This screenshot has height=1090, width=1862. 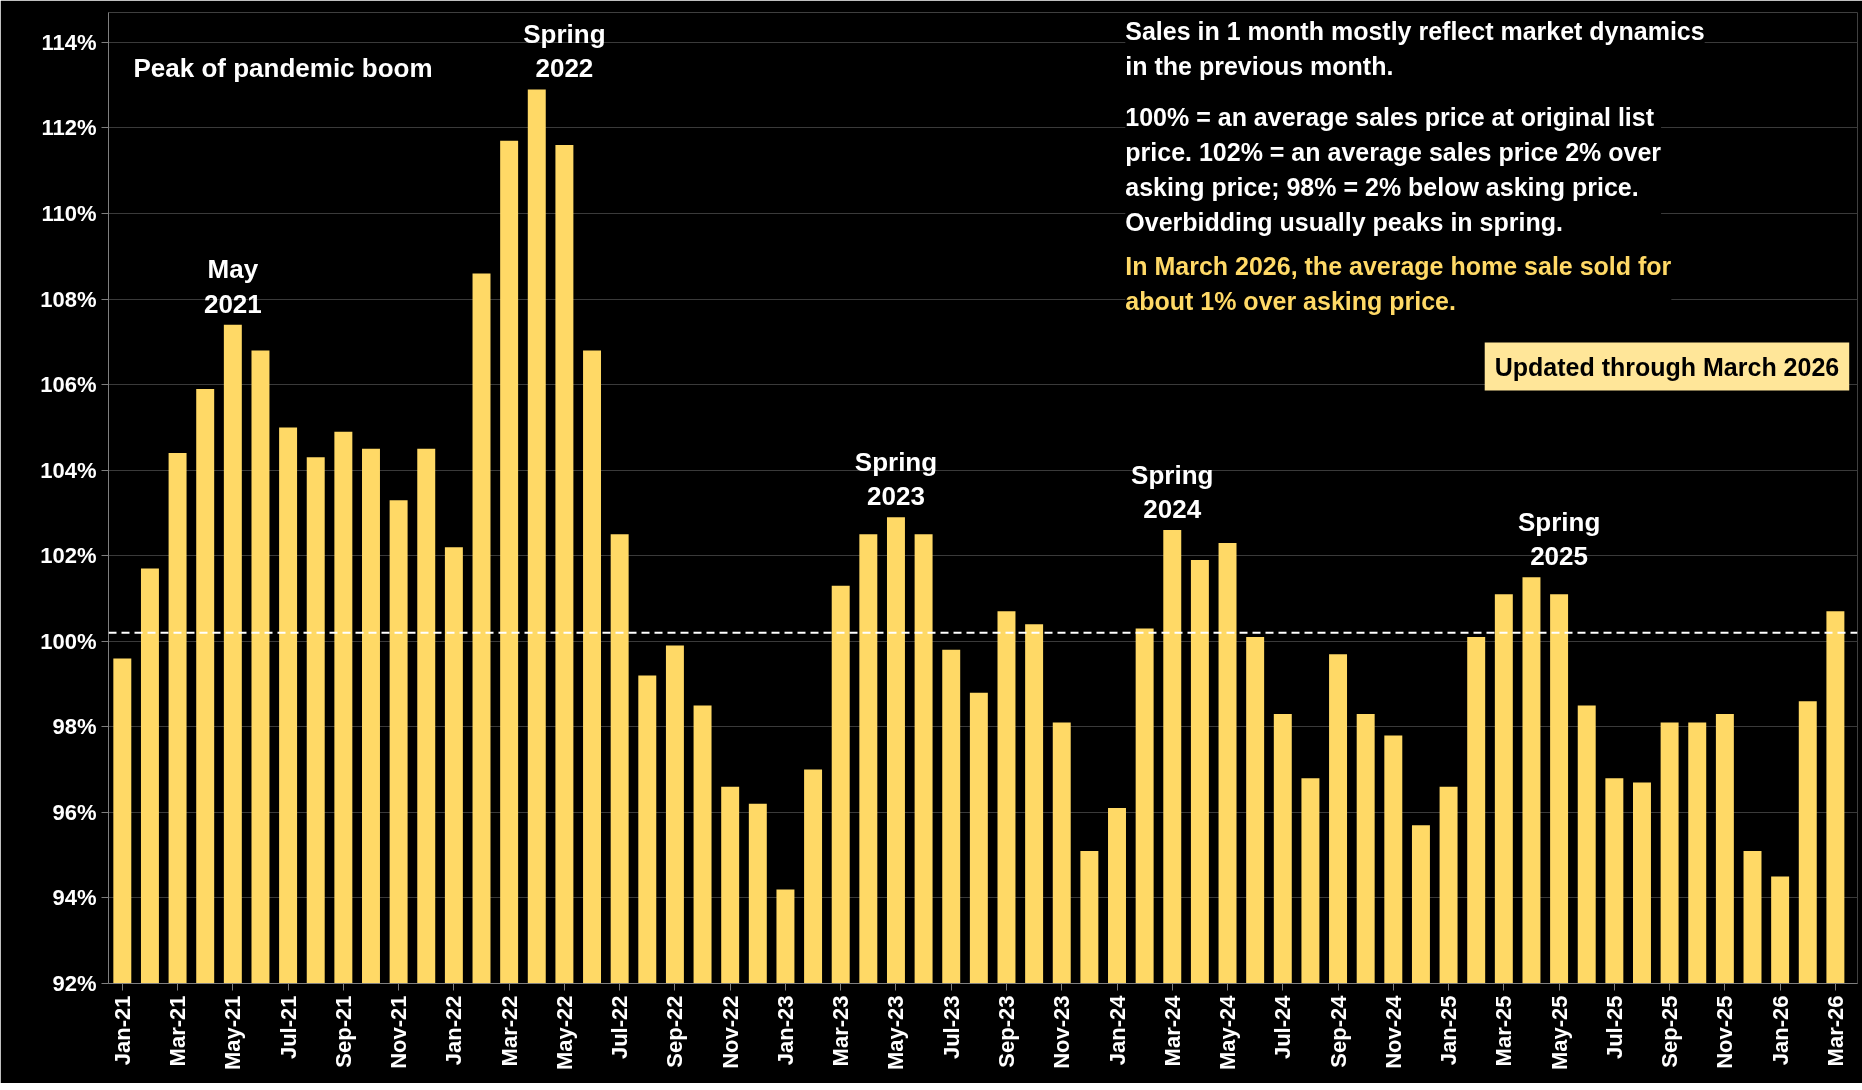 What do you see at coordinates (1393, 1031) in the screenshot?
I see `x-tick-label: Nov-24` at bounding box center [1393, 1031].